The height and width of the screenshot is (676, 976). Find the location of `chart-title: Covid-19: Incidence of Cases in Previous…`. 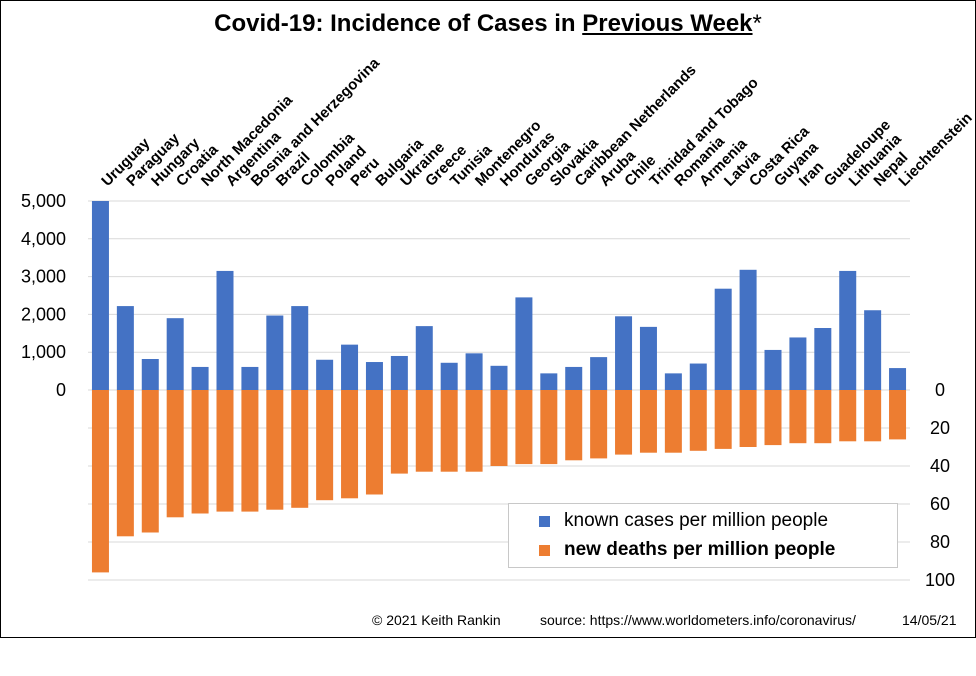

chart-title: Covid-19: Incidence of Cases in Previous… is located at coordinates (488, 24).